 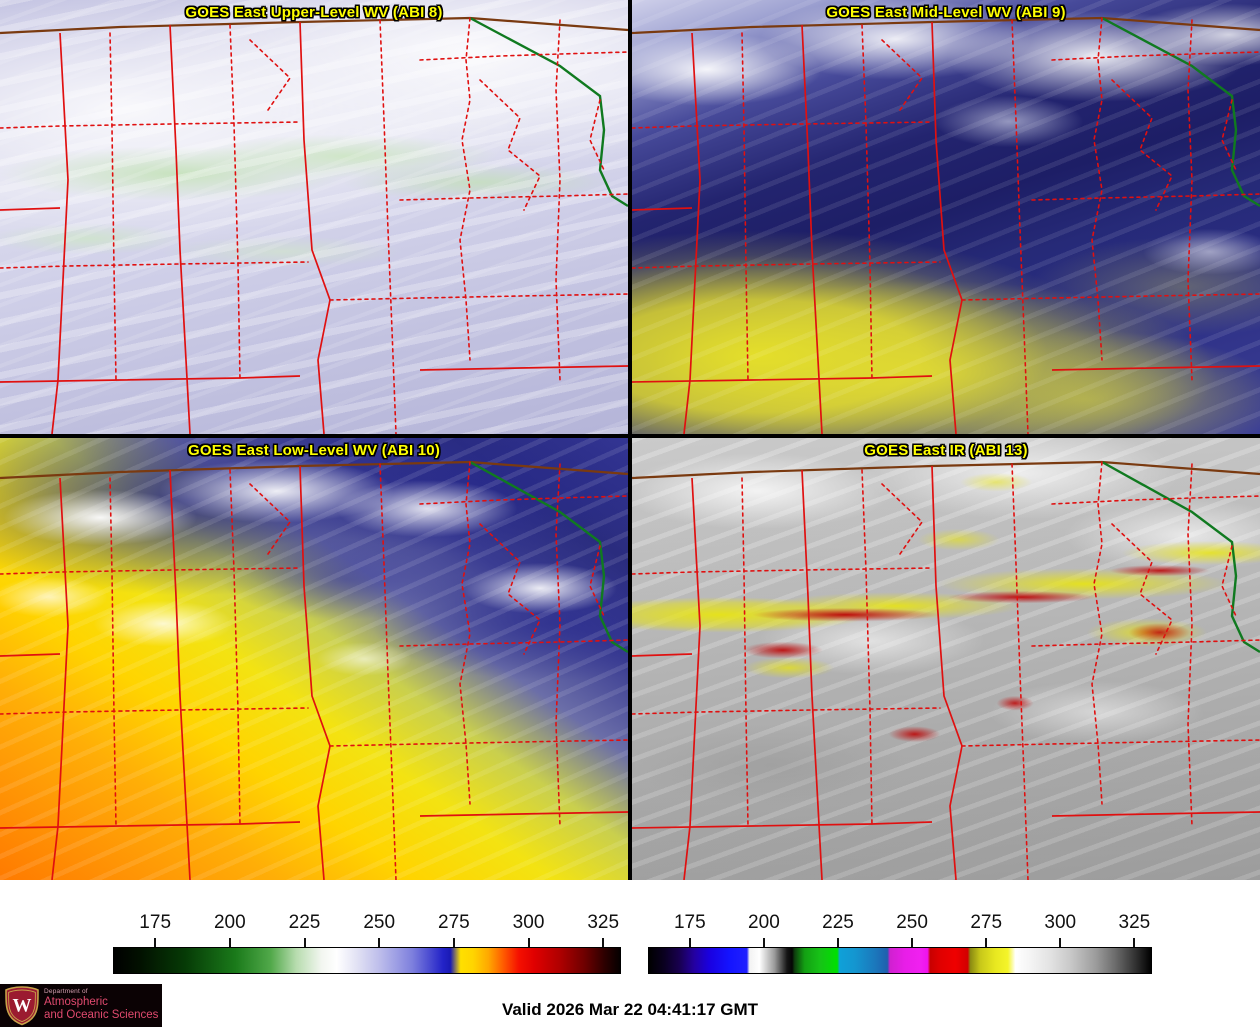 I want to click on wv-tick-label: 200, so click(x=229, y=922).